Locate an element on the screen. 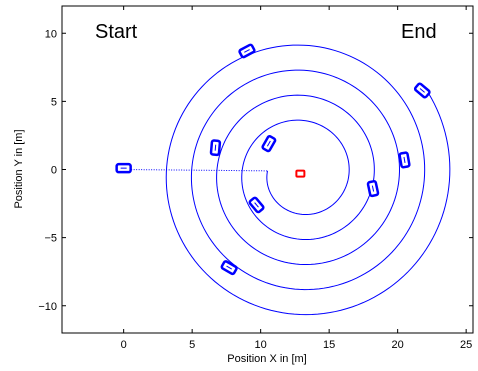 The image size is (478, 371). x-tick-label: 25 is located at coordinates (466, 345).